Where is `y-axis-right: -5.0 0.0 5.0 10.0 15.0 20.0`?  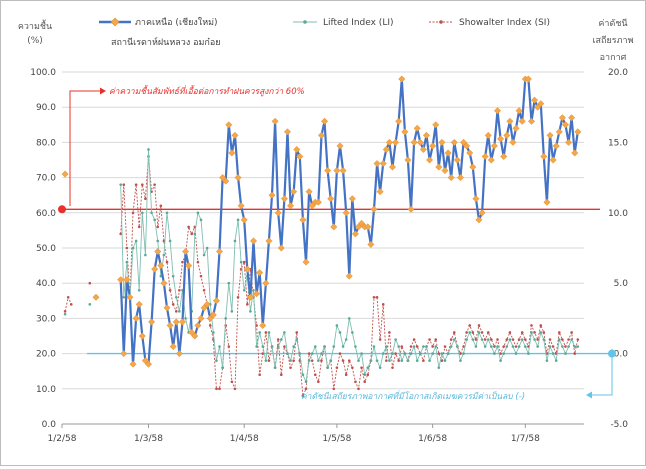
y-axis-right: -5.0 0.0 5.0 10.0 15.0 20.0 is located at coordinates (618, 249).